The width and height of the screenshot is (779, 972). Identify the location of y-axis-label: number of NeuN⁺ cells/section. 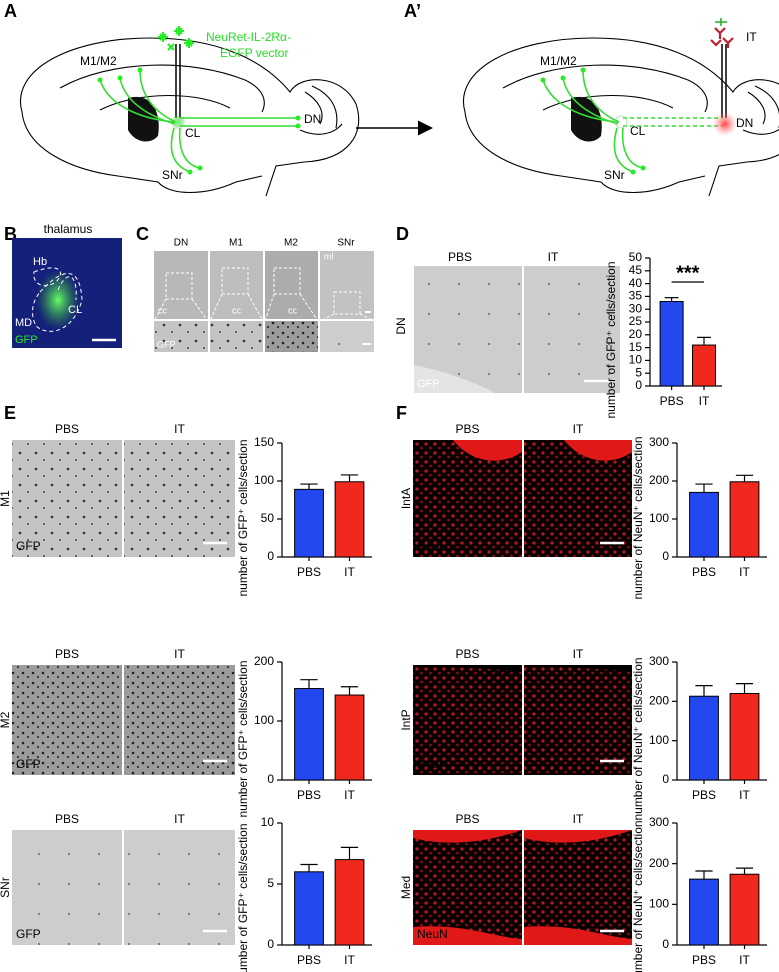
(638, 517).